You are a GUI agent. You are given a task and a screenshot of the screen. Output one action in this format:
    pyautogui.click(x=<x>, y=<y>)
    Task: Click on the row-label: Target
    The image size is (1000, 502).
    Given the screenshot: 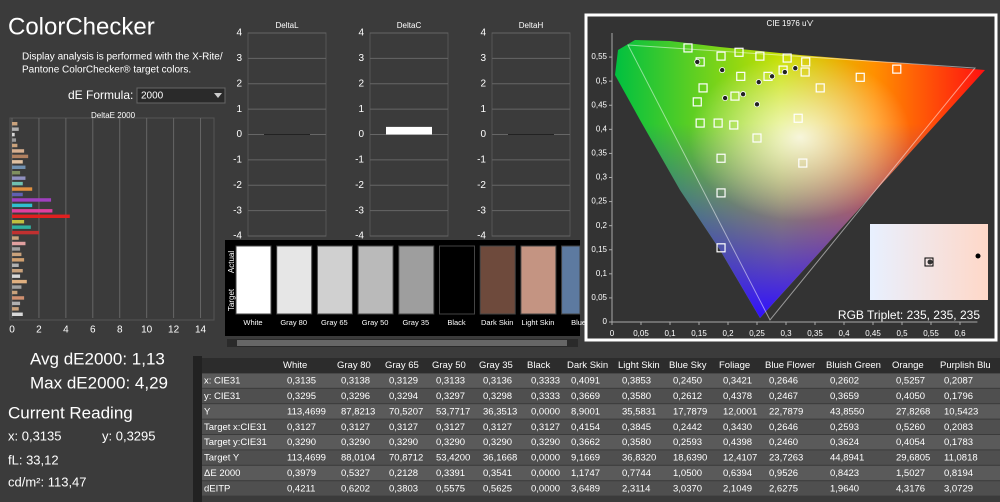 What is the action you would take?
    pyautogui.click(x=231, y=299)
    